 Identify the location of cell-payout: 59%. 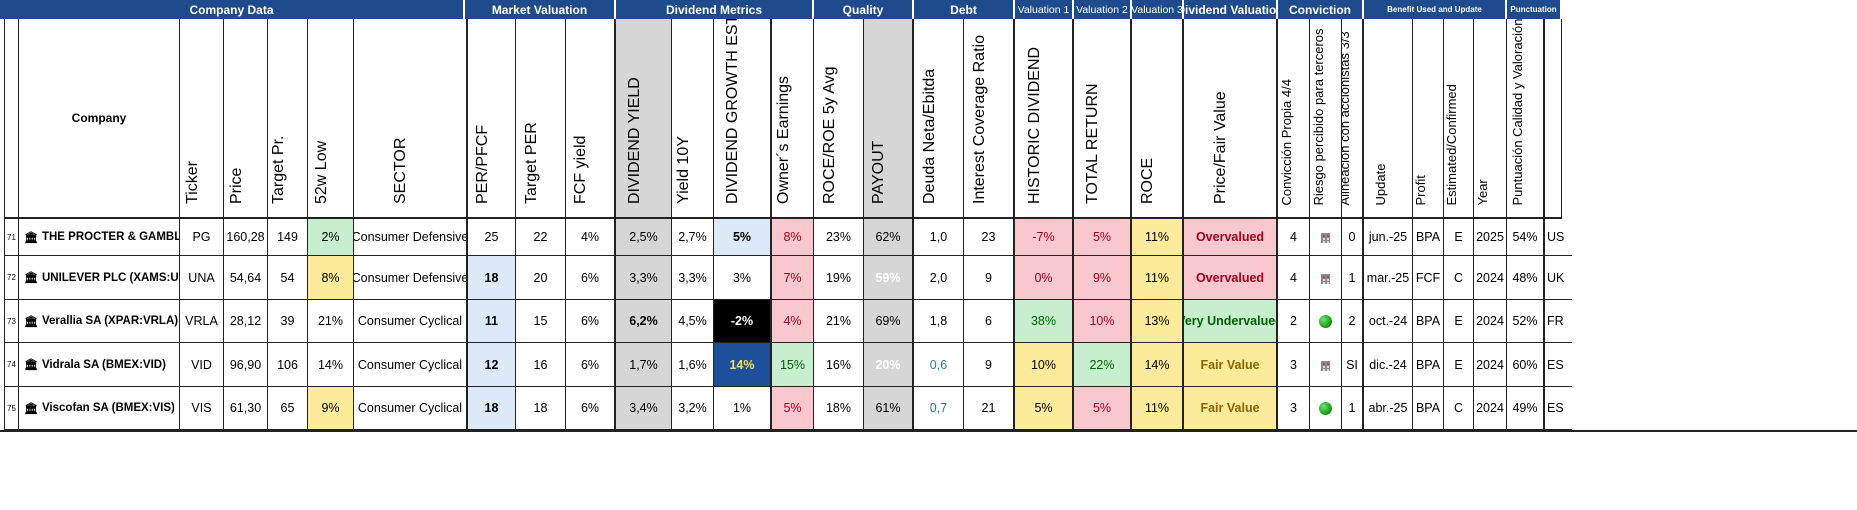
(889, 278).